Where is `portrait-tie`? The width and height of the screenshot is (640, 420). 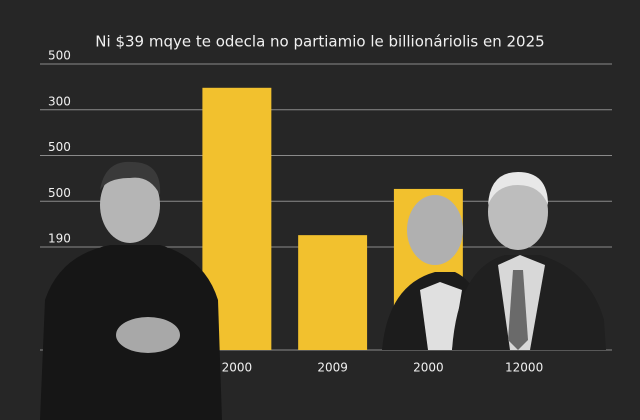
portrait-tie is located at coordinates (518, 310).